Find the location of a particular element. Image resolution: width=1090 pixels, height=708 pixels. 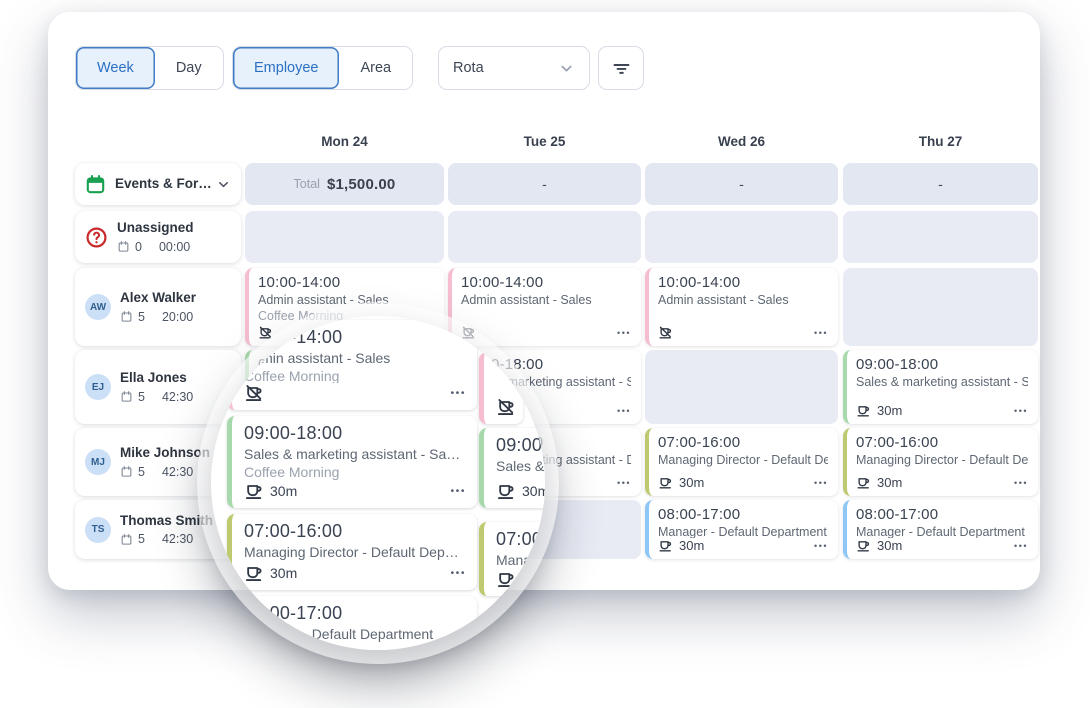

total-cell-tue: - is located at coordinates (544, 184).